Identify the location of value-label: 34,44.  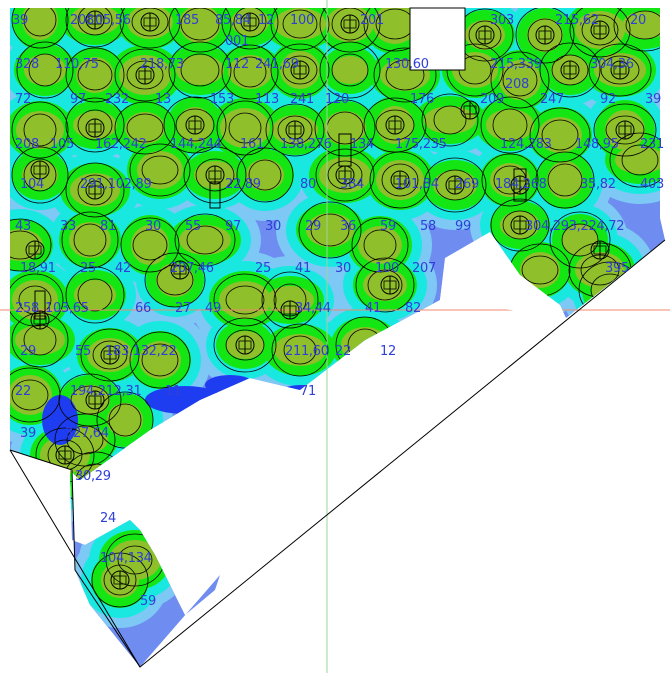
(313, 308).